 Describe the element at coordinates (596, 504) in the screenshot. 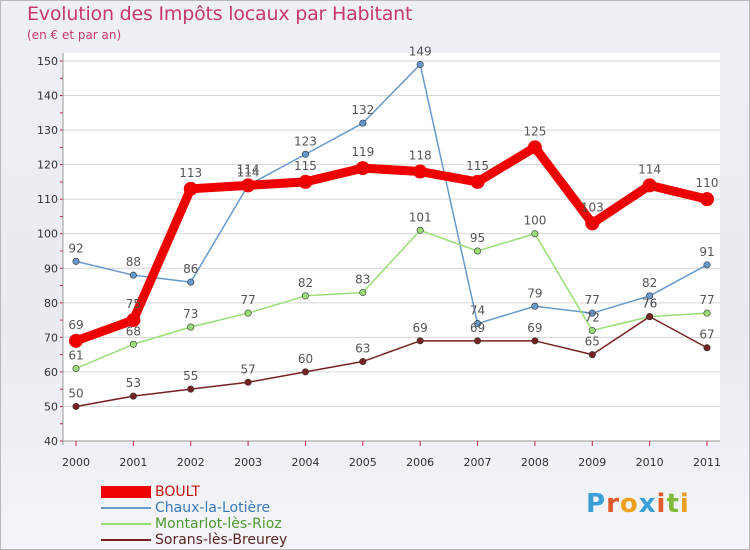

I see `logo-letter: P` at that location.